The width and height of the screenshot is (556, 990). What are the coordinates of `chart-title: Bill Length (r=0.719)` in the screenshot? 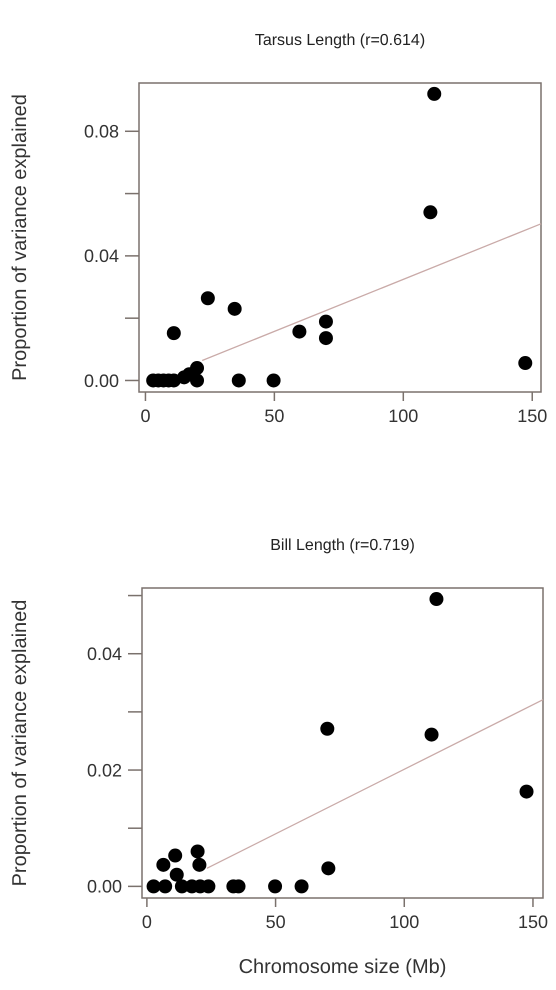 It's located at (342, 545).